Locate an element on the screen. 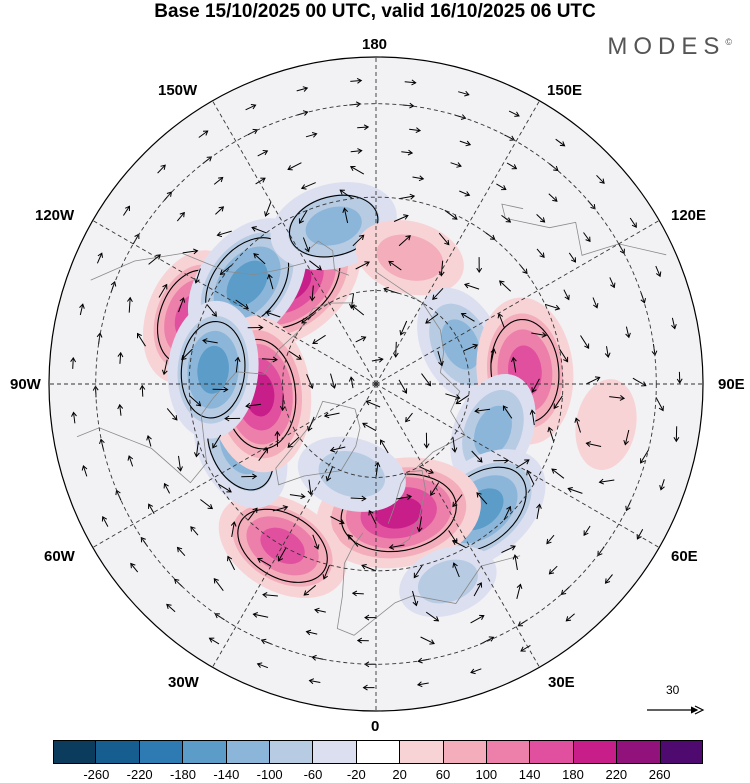  brand-mark: © is located at coordinates (728, 42).